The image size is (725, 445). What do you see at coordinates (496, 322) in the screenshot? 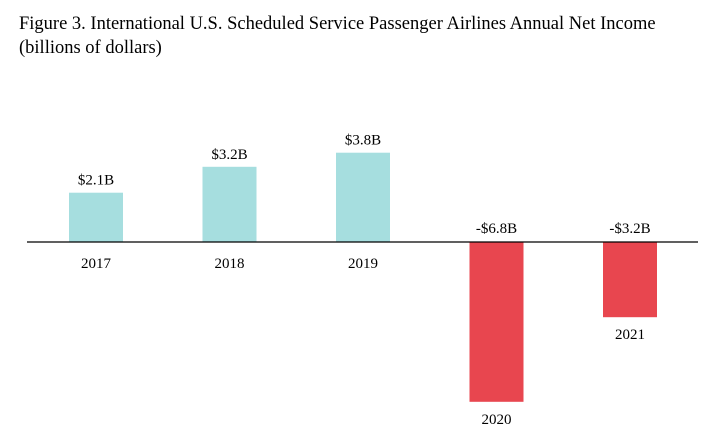
I see `bar-2020` at bounding box center [496, 322].